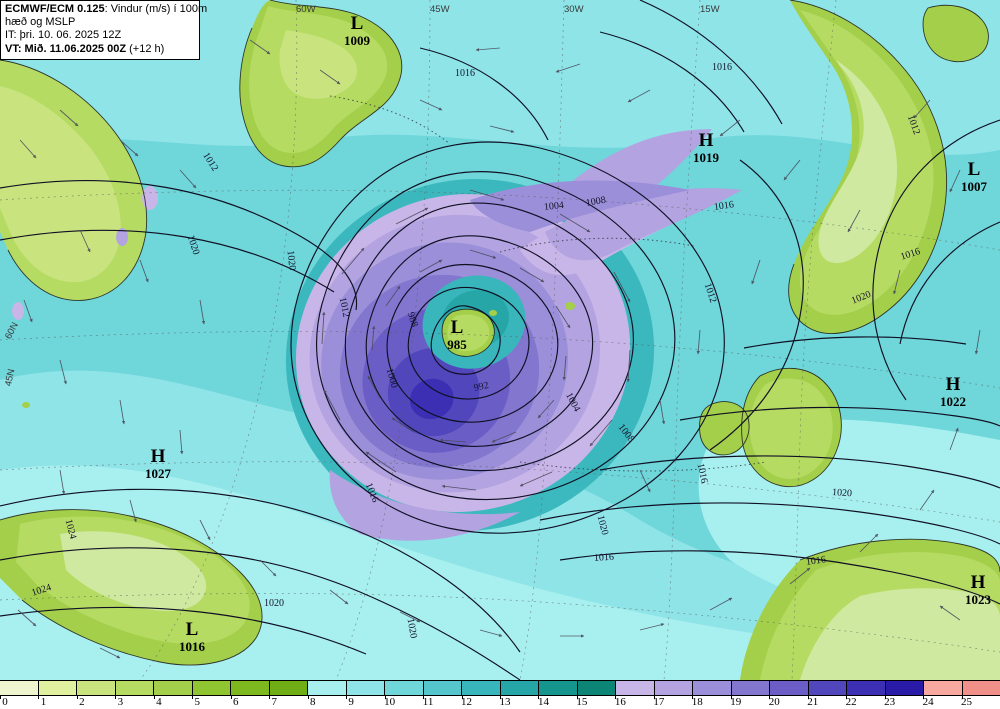 The image size is (1000, 709). Describe the element at coordinates (928, 702) in the screenshot. I see `colorbar-tick-24: 24` at that location.